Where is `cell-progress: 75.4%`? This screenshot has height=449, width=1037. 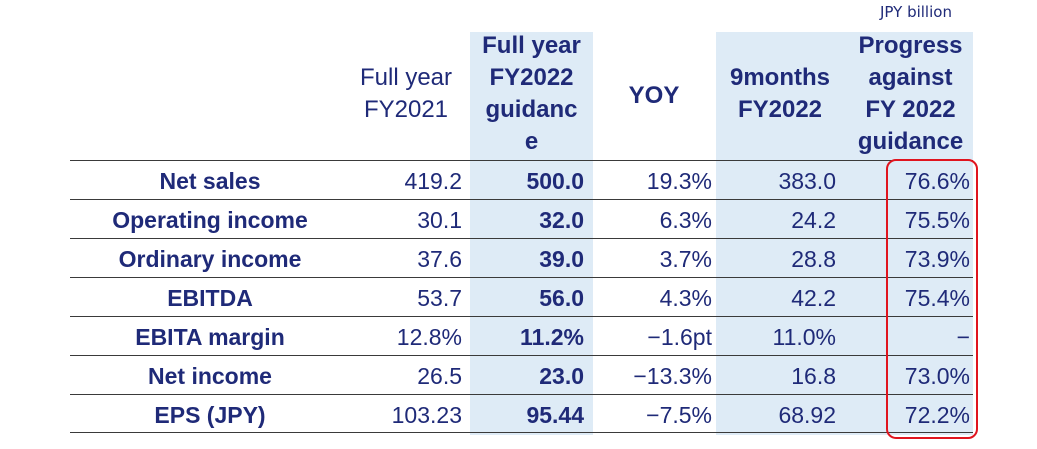 cell-progress: 75.4% is located at coordinates (937, 298).